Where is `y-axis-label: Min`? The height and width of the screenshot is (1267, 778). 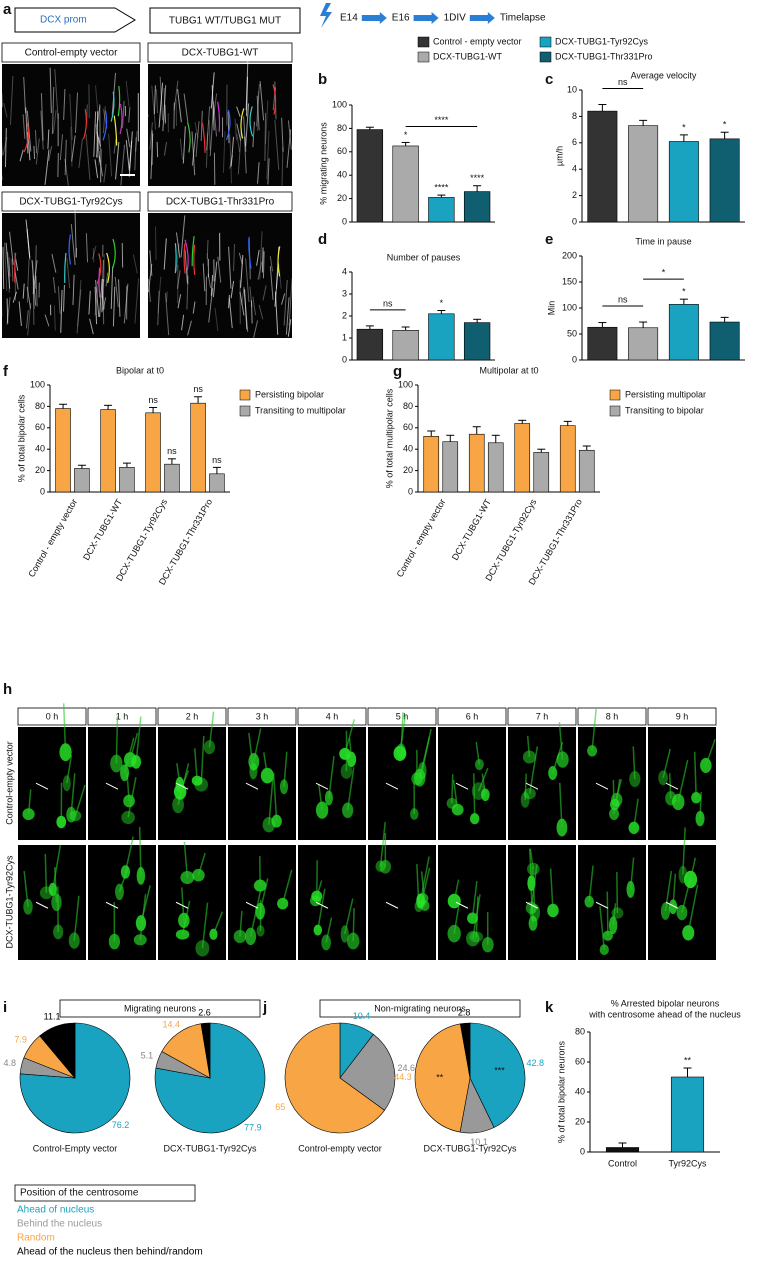 y-axis-label: Min is located at coordinates (551, 308).